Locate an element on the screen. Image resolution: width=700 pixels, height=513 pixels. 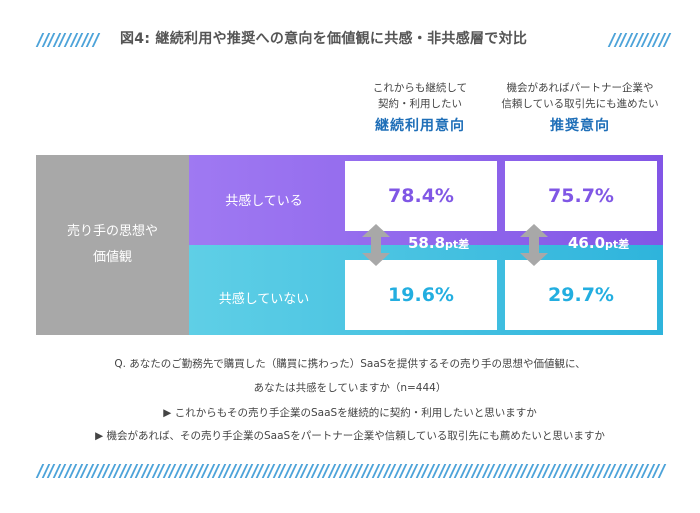
decorative-stripes-left is located at coordinates (68, 40).